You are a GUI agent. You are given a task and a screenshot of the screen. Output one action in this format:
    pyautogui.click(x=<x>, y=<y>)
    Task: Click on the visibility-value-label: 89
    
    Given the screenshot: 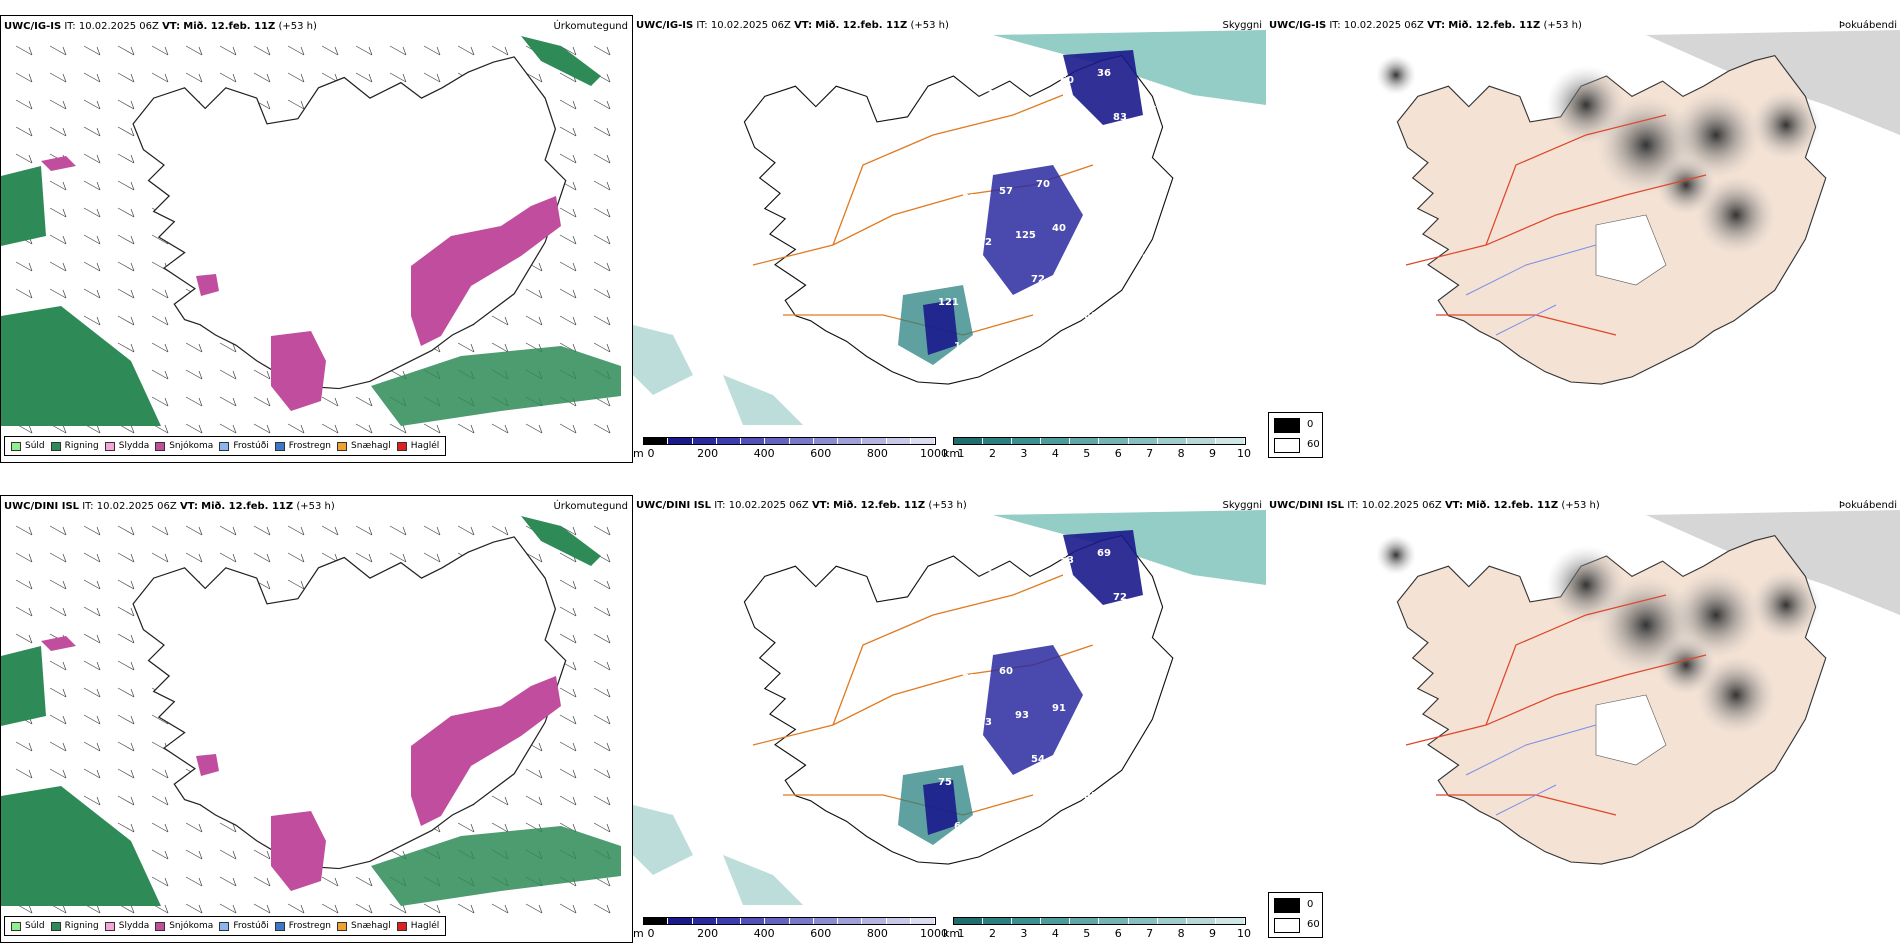 What is the action you would take?
    pyautogui.click(x=953, y=634)
    